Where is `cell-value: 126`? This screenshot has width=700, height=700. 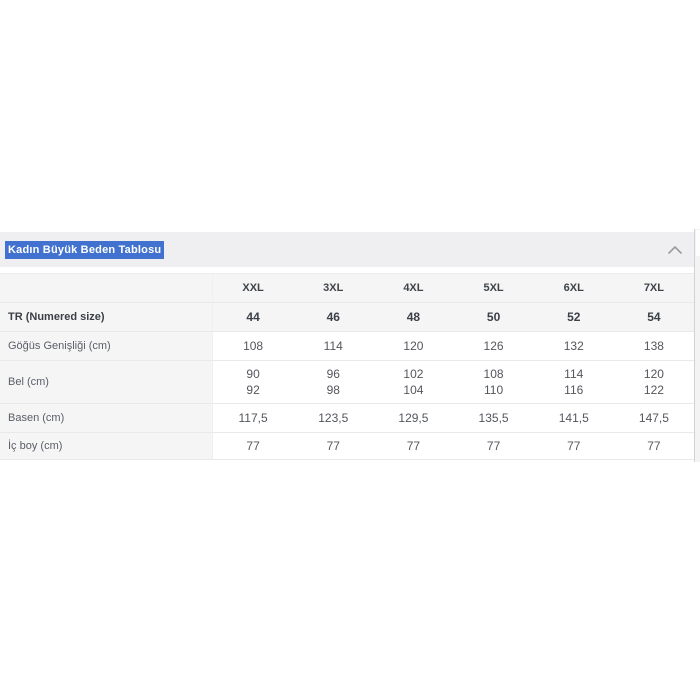
cell-value: 126 is located at coordinates (493, 346).